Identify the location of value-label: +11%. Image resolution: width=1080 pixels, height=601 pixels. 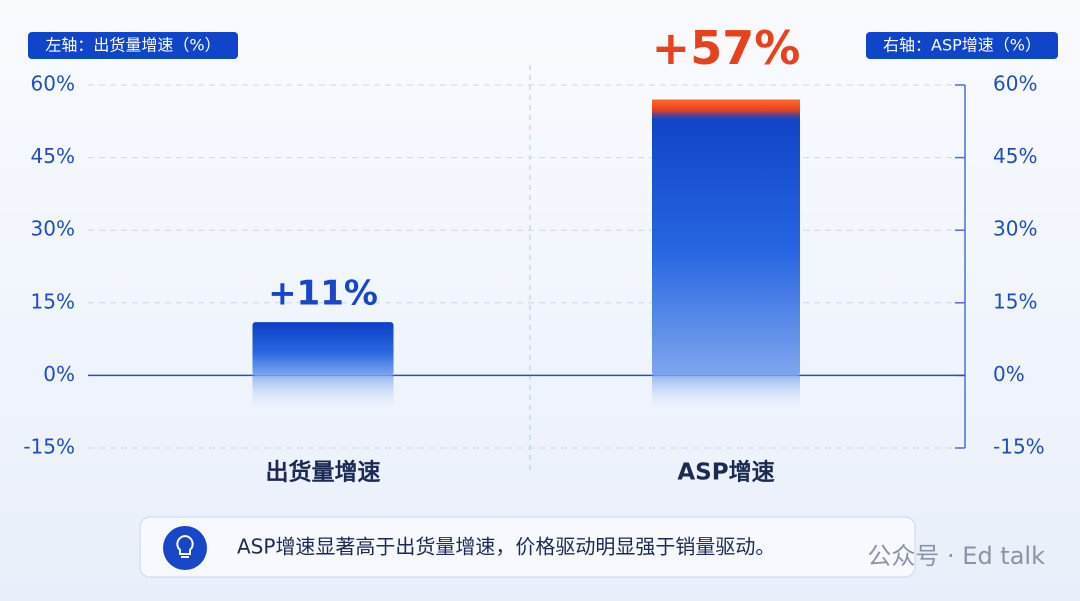
(323, 294).